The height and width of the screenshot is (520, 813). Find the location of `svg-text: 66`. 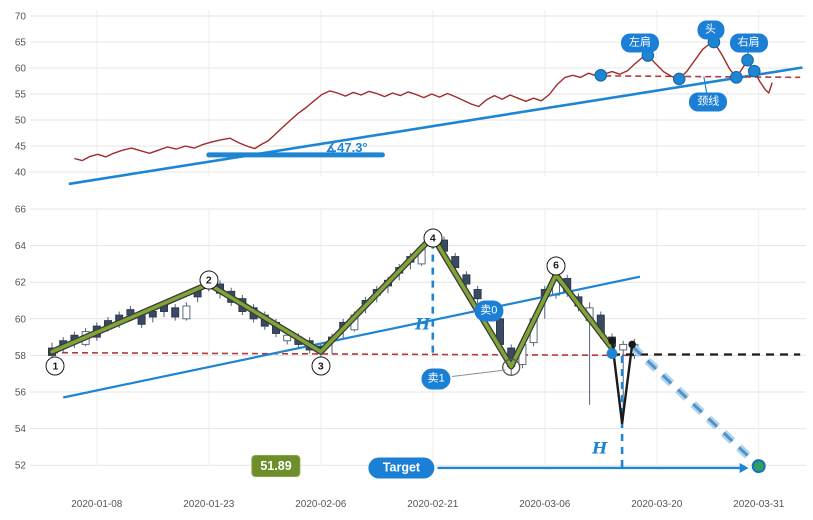

svg-text: 66 is located at coordinates (21, 210).